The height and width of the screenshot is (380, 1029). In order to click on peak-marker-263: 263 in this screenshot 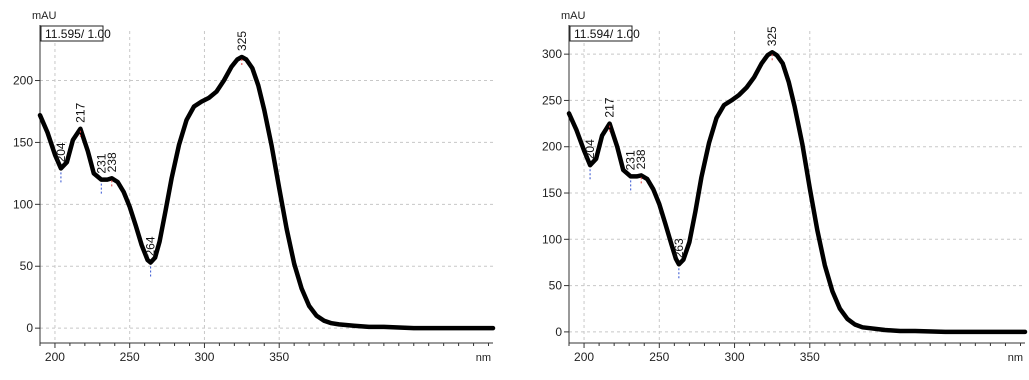, I will do `click(679, 258)`.